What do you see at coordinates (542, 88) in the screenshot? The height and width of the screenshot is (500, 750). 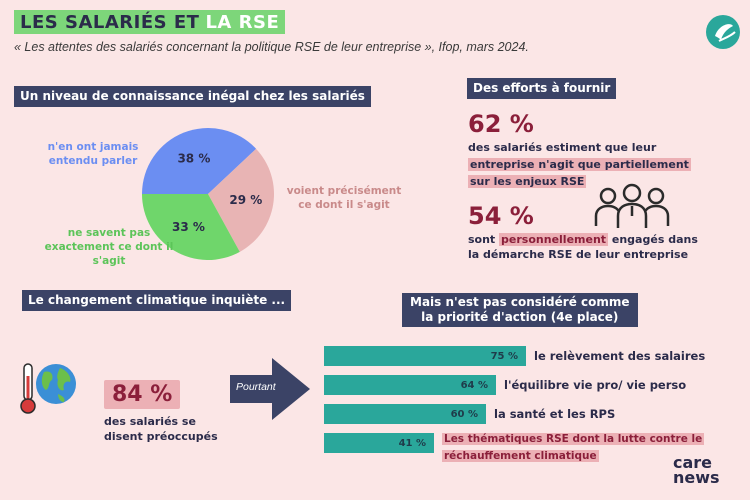 I see `section-efforts-heading: Des efforts à fournir` at bounding box center [542, 88].